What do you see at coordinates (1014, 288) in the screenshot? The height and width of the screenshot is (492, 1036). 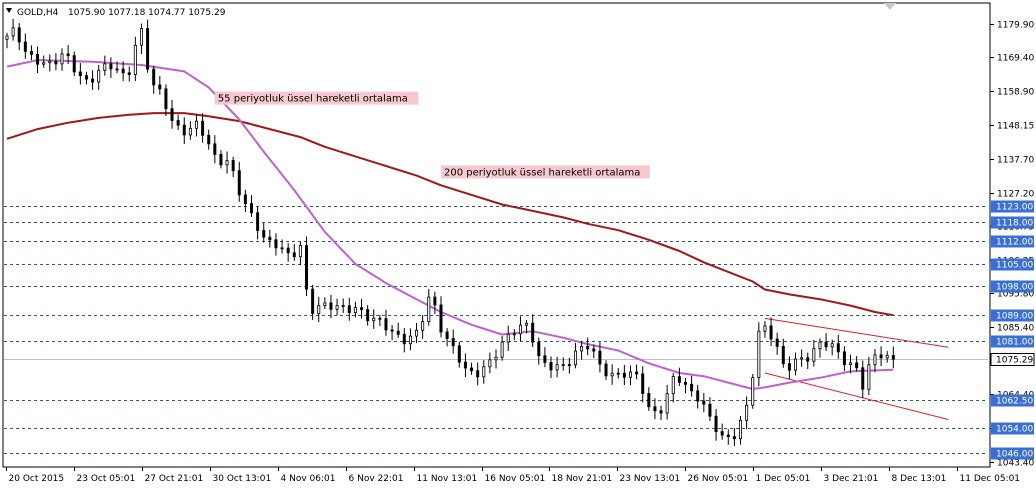 I see `level-tag-4: 1098.00` at bounding box center [1014, 288].